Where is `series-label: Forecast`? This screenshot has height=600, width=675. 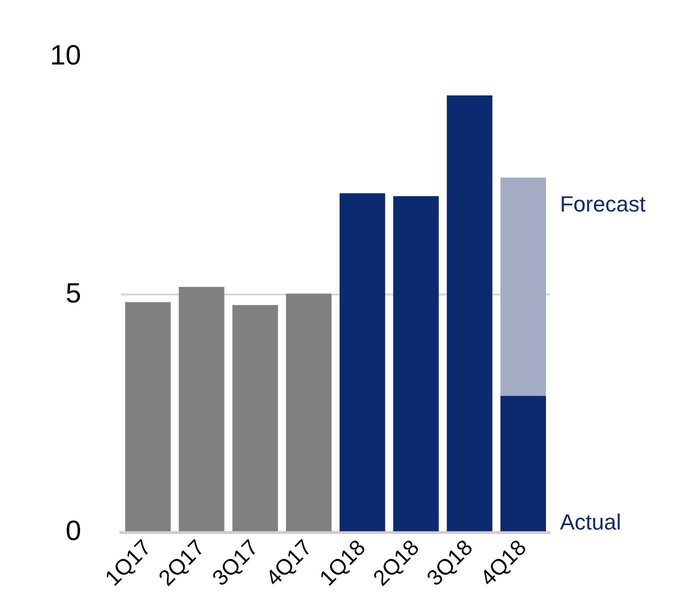 series-label: Forecast is located at coordinates (603, 204).